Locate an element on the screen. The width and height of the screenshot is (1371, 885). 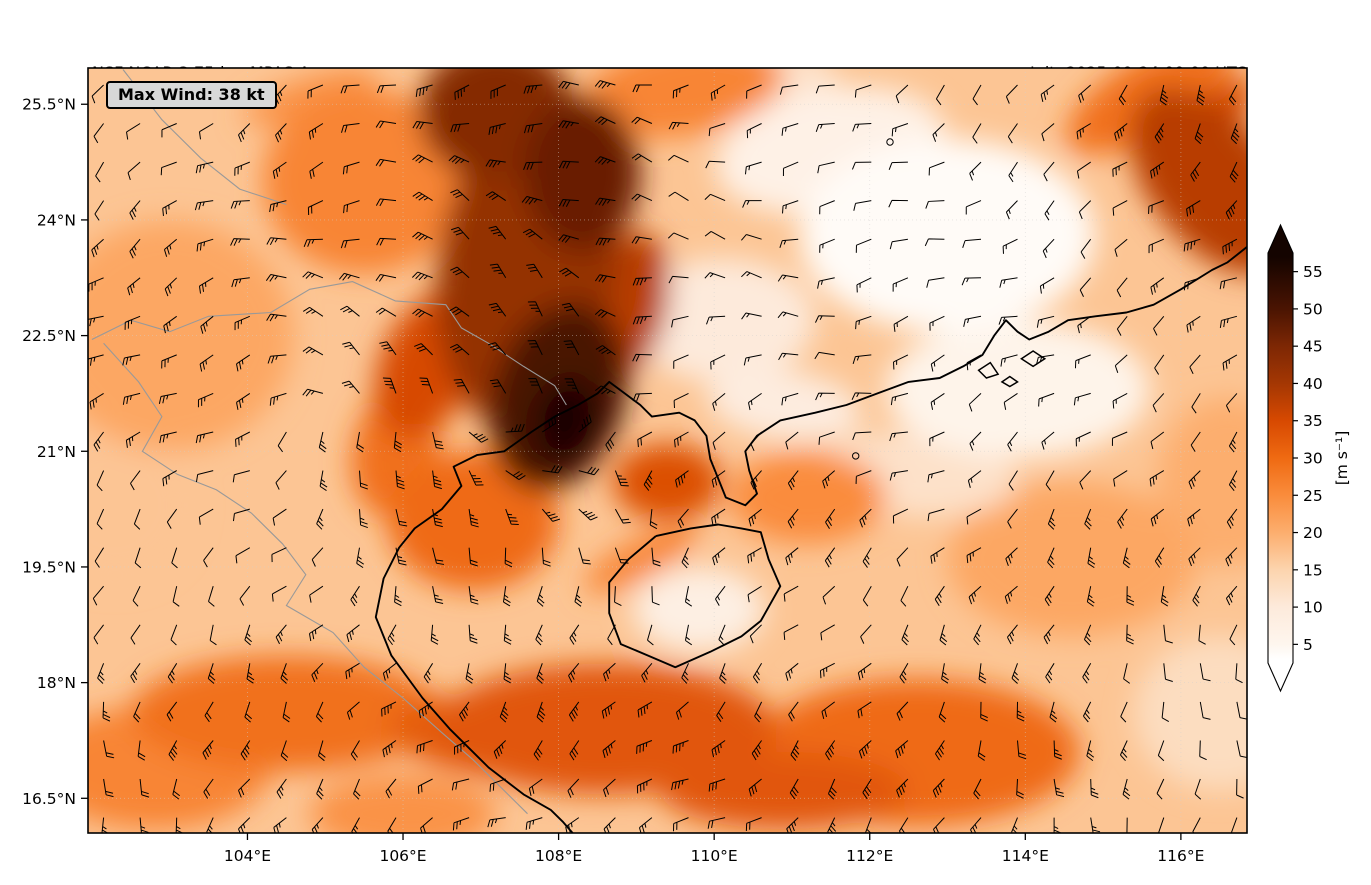
colorbar-bar is located at coordinates (1280, 458).